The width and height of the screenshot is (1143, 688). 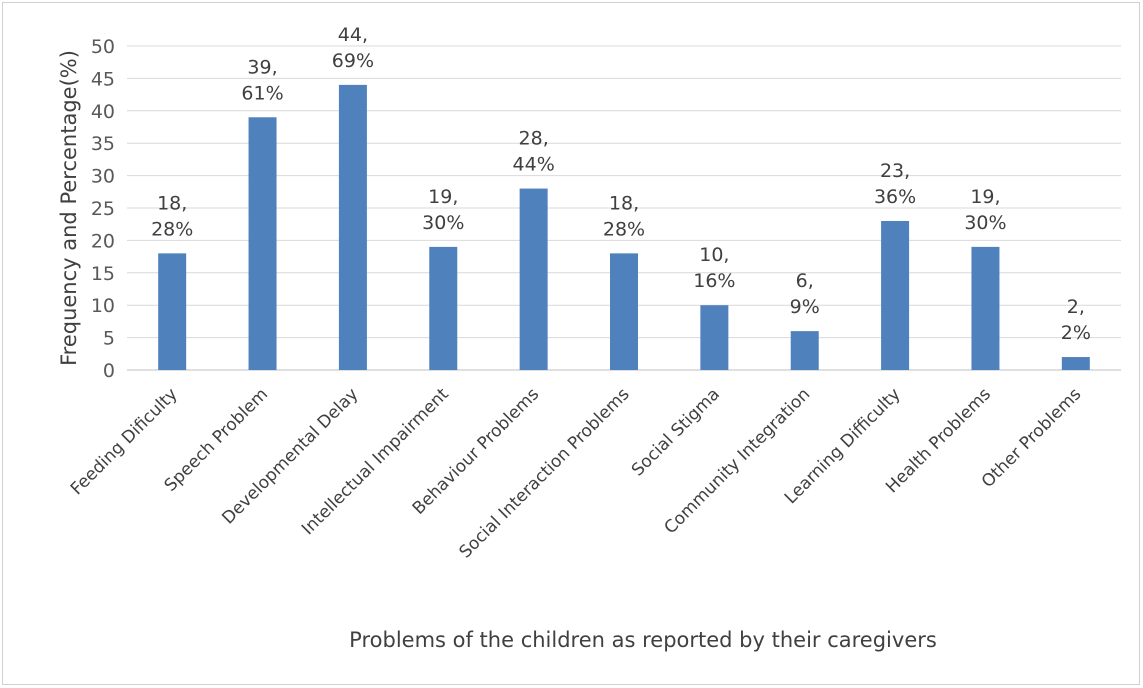 I want to click on y-tick-label: 5, so click(x=109, y=339).